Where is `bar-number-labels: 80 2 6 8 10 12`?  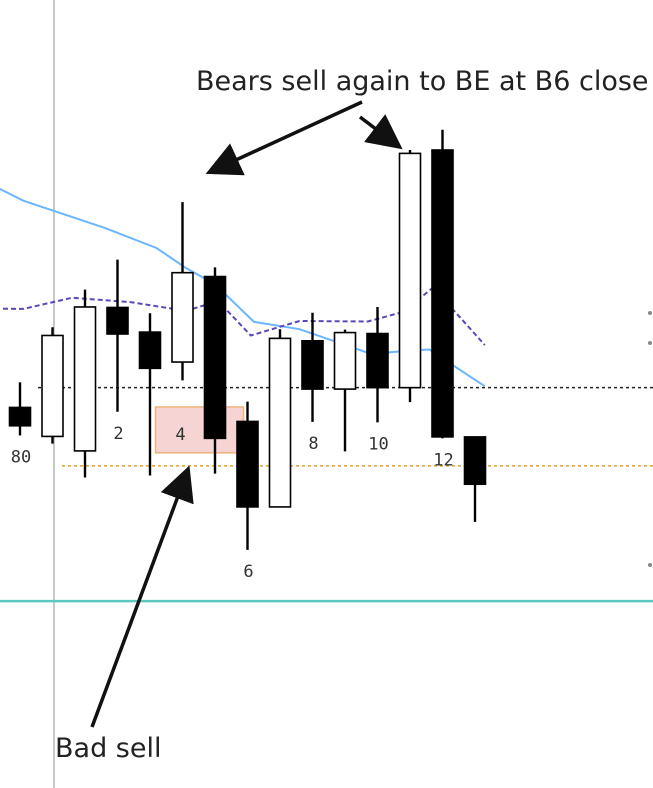 bar-number-labels: 80 2 6 8 10 12 is located at coordinates (232, 503).